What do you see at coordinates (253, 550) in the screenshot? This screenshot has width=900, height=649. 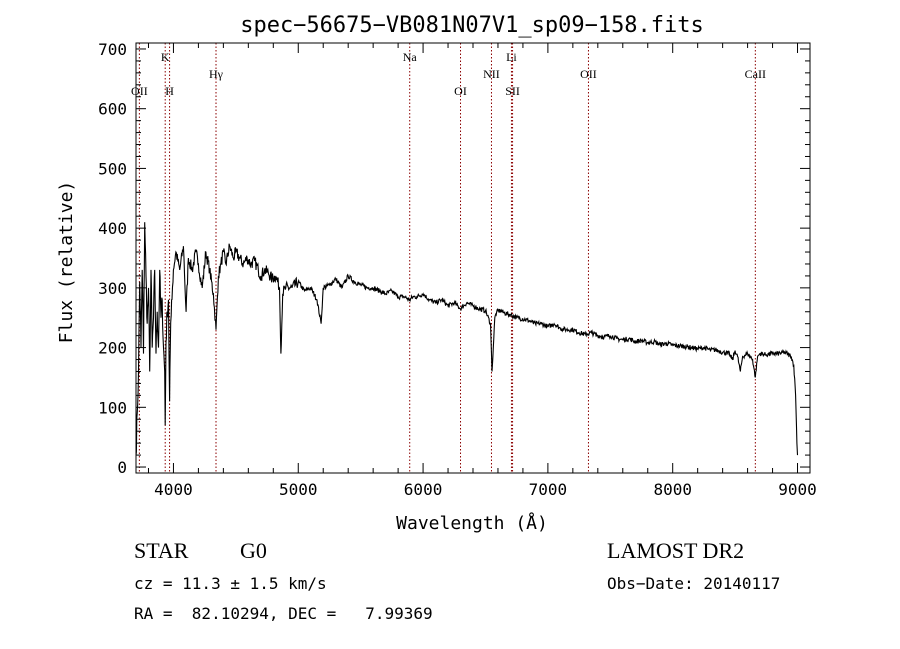 I see `object-subclass: G0` at bounding box center [253, 550].